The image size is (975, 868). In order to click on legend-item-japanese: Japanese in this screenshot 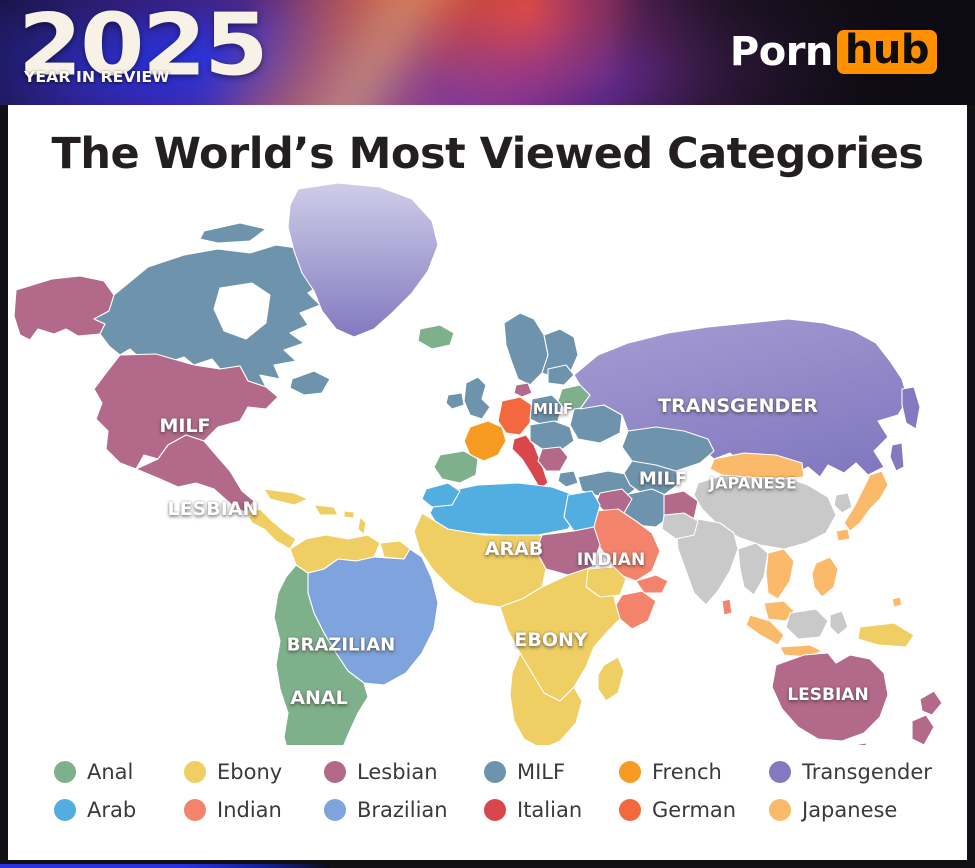, I will do `click(869, 810)`.